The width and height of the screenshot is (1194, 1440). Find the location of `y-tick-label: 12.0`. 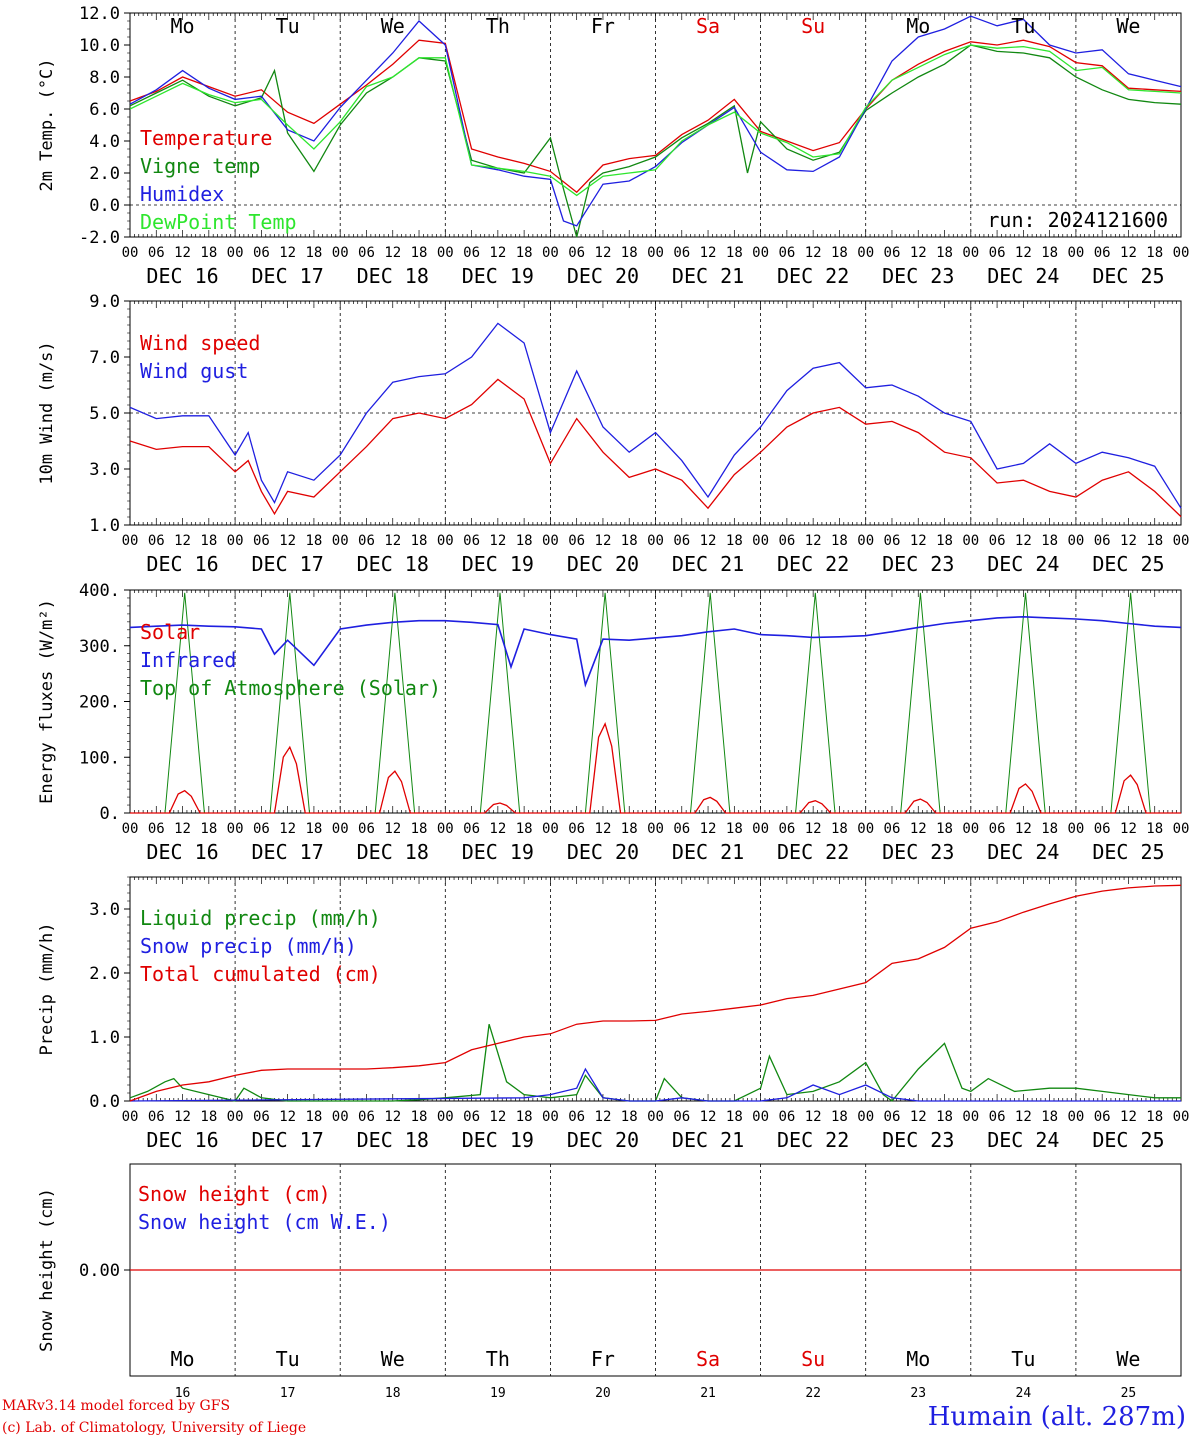

y-tick-label: 12.0 is located at coordinates (99, 14).